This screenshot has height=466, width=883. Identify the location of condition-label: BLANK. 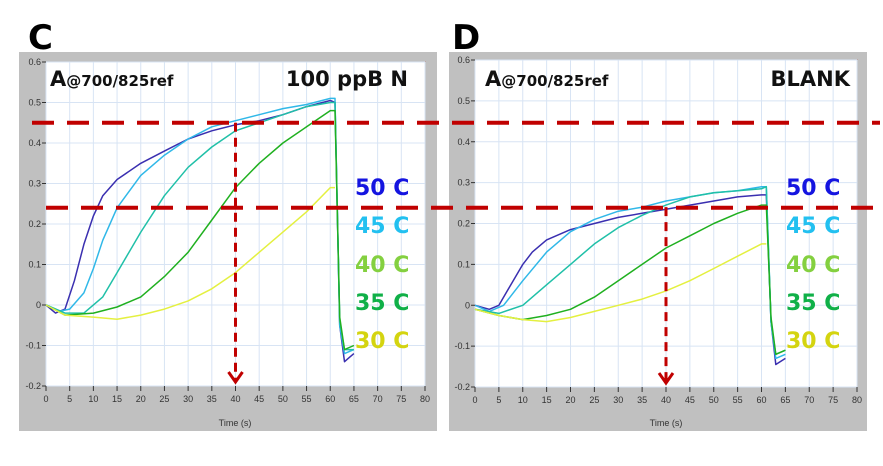
(811, 79).